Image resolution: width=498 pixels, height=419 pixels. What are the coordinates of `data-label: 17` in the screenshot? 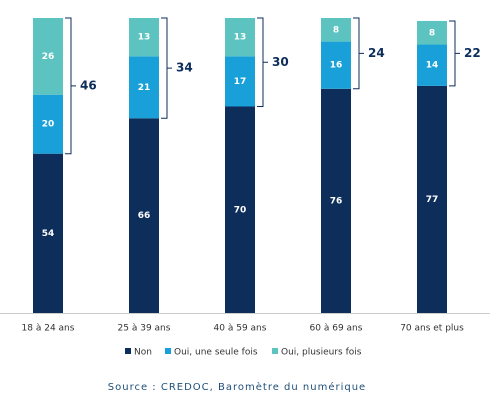 It's located at (240, 82).